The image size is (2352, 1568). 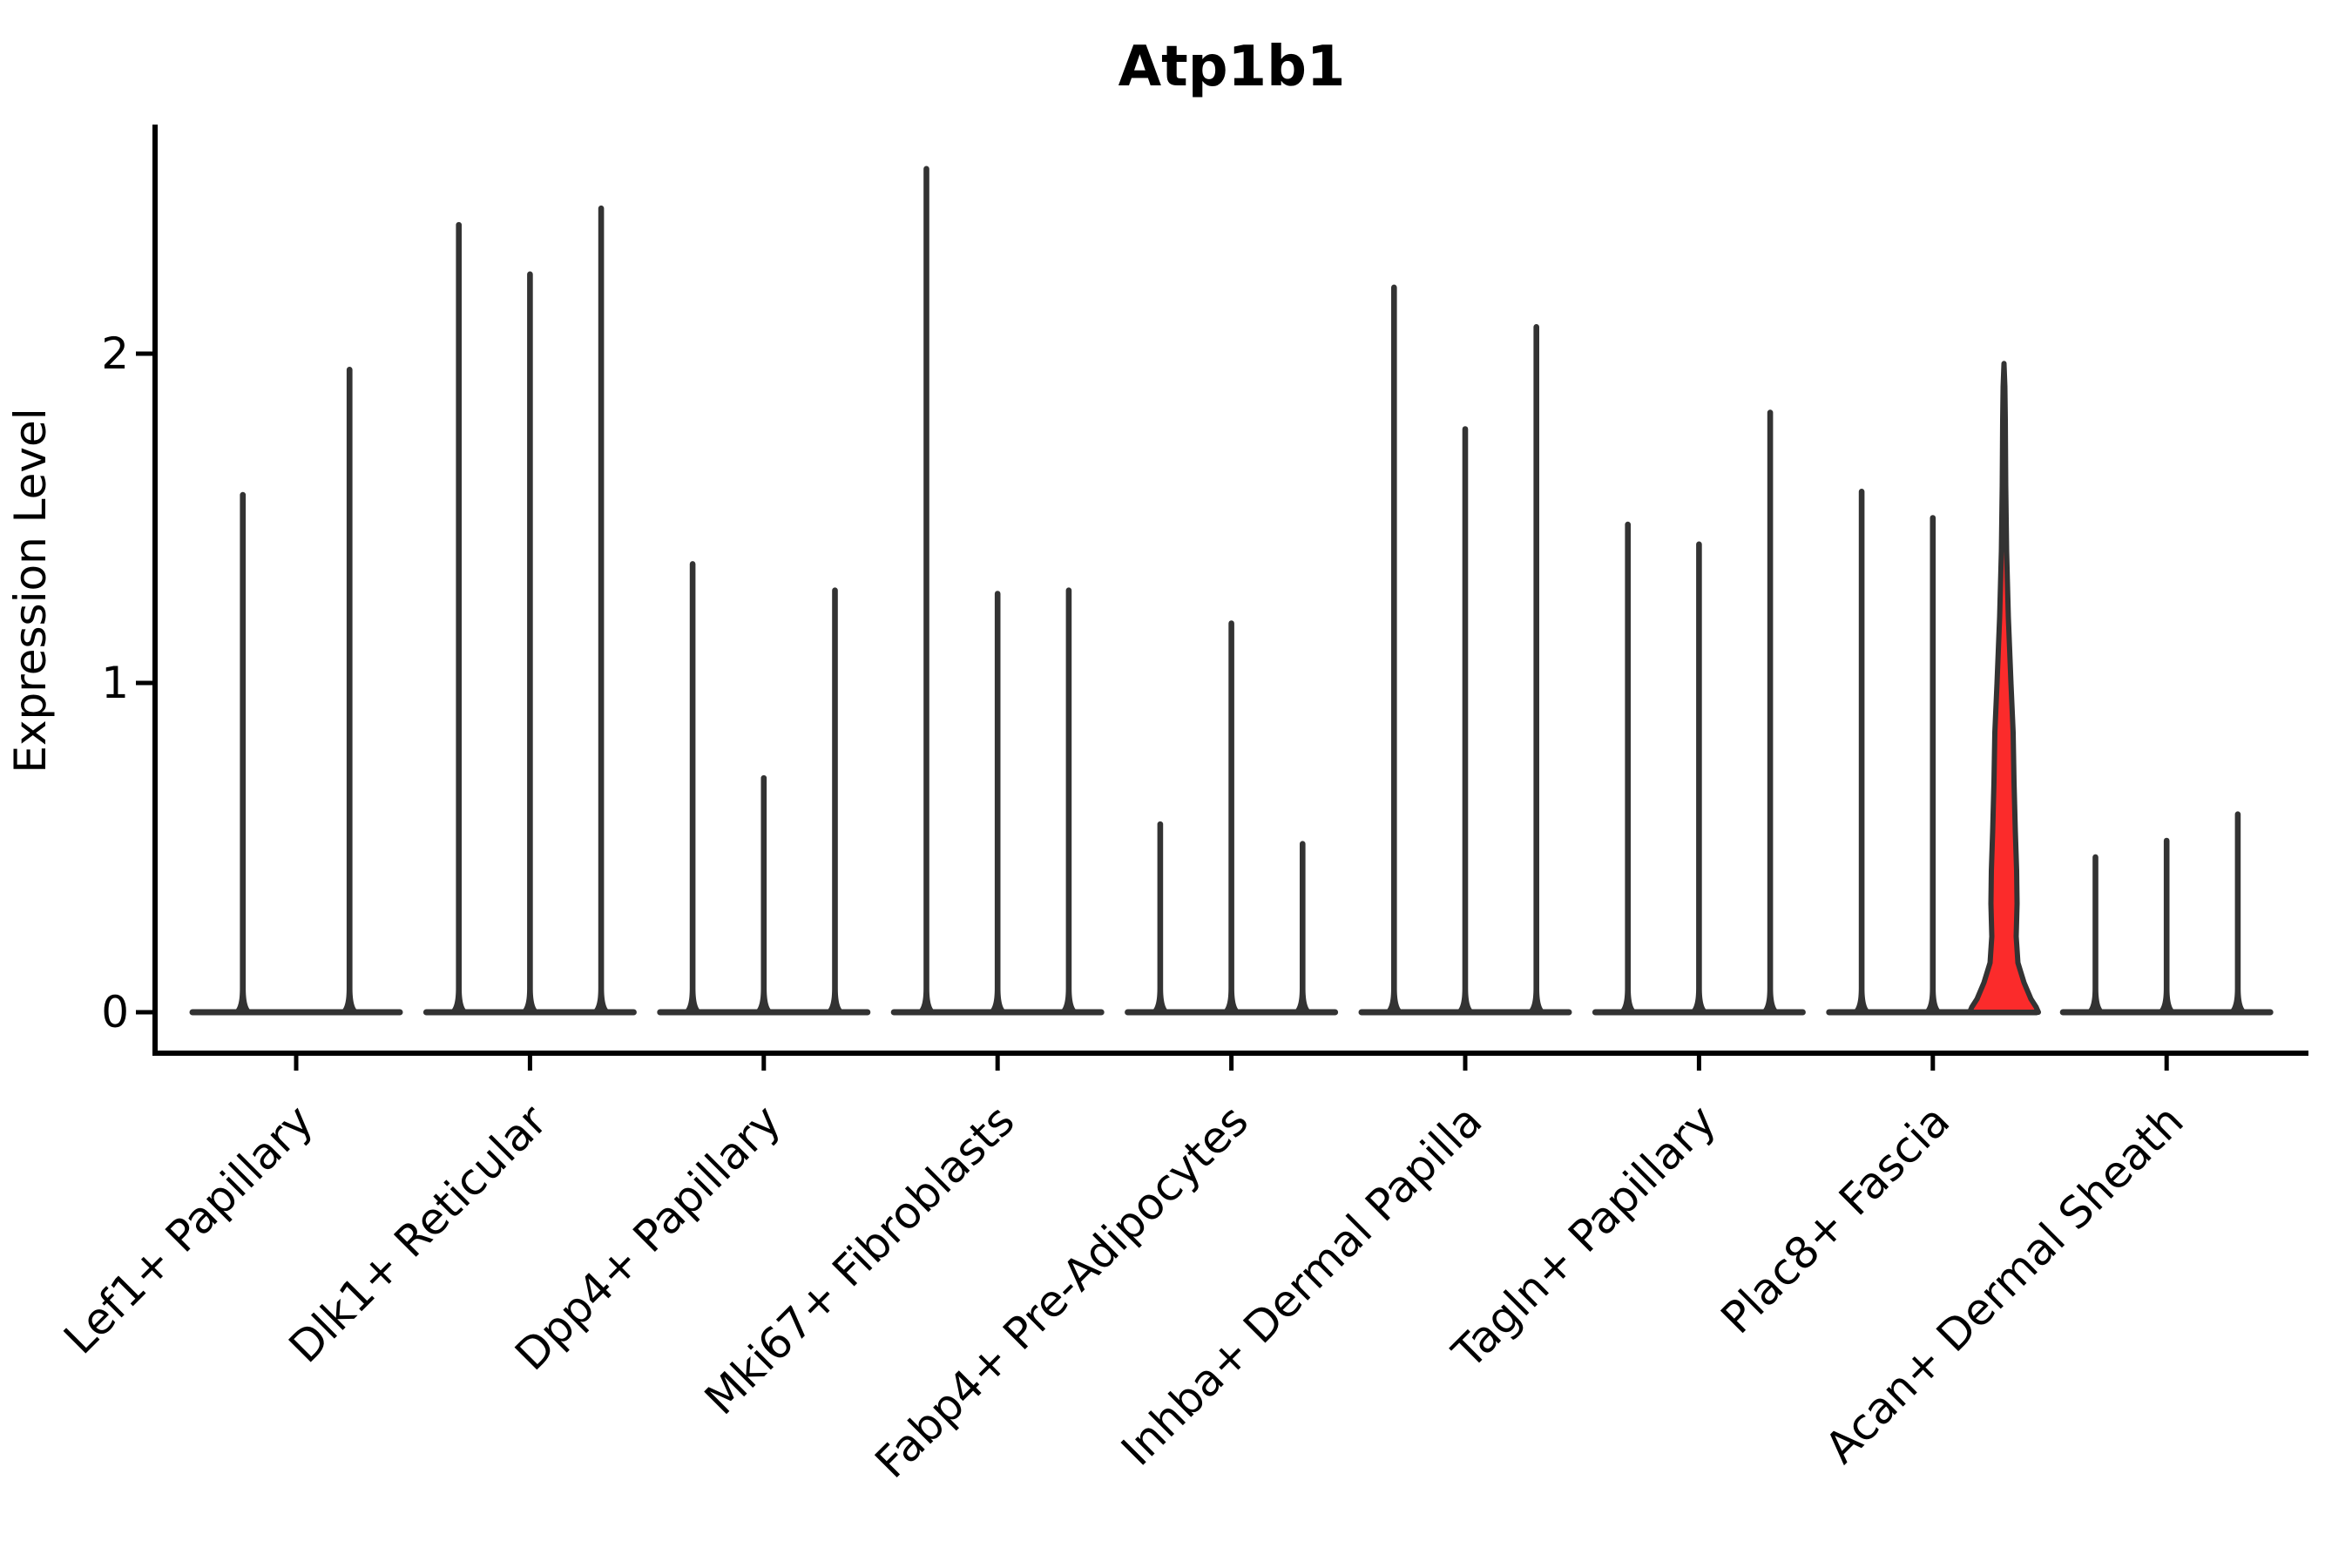 What do you see at coordinates (31, 590) in the screenshot?
I see `y-axis-label: Expression Level` at bounding box center [31, 590].